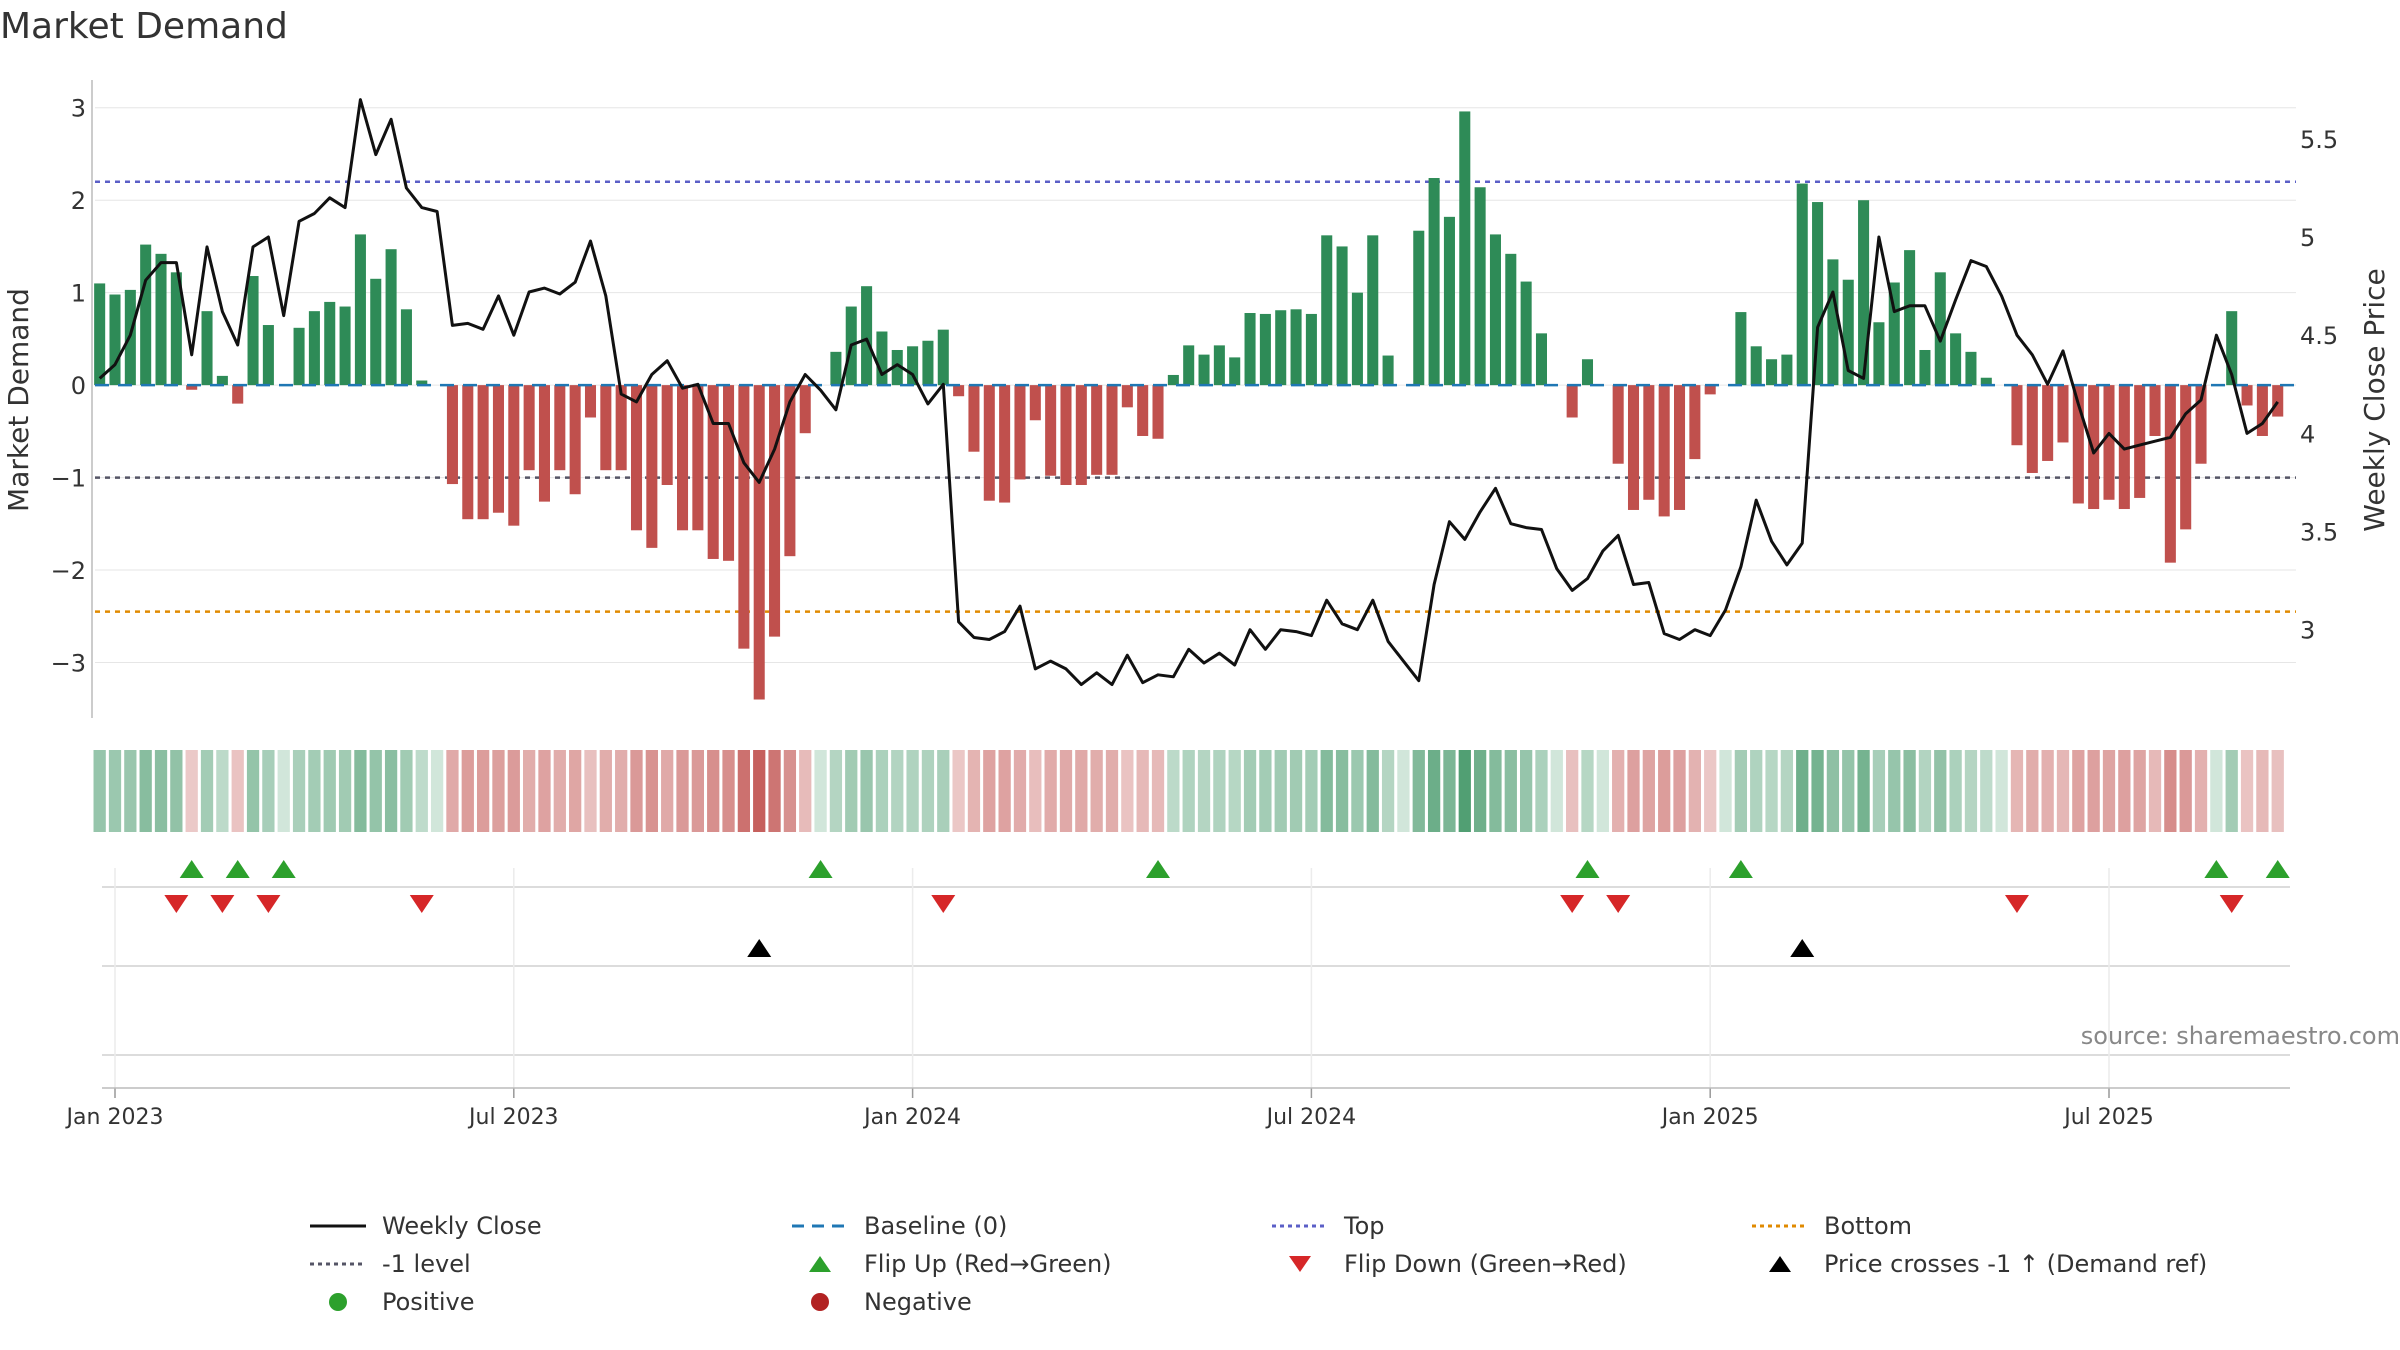  I want to click on triangle-up-icon, so click(820, 1264).